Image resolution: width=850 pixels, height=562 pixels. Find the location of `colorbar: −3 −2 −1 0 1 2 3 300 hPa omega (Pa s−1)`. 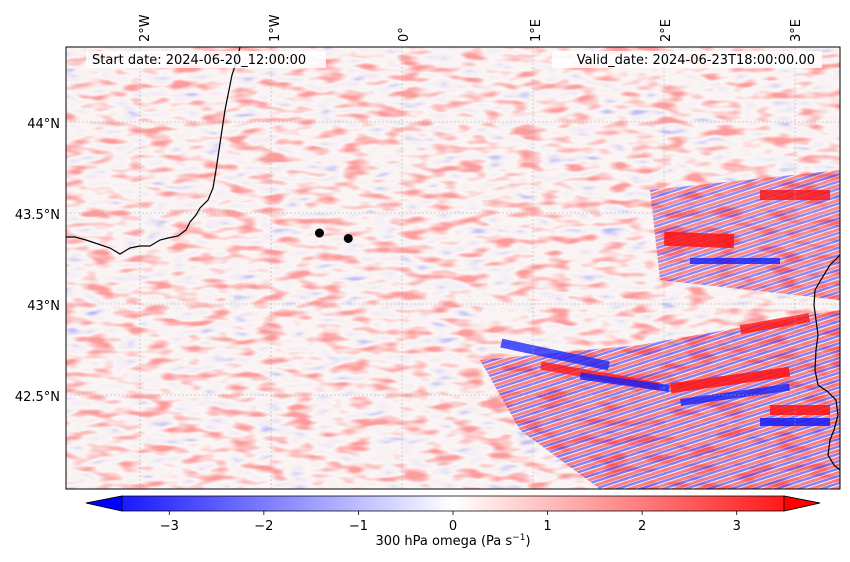

colorbar: −3 −2 −1 0 1 2 3 300 hPa omega (Pa s−1) is located at coordinates (453, 522).